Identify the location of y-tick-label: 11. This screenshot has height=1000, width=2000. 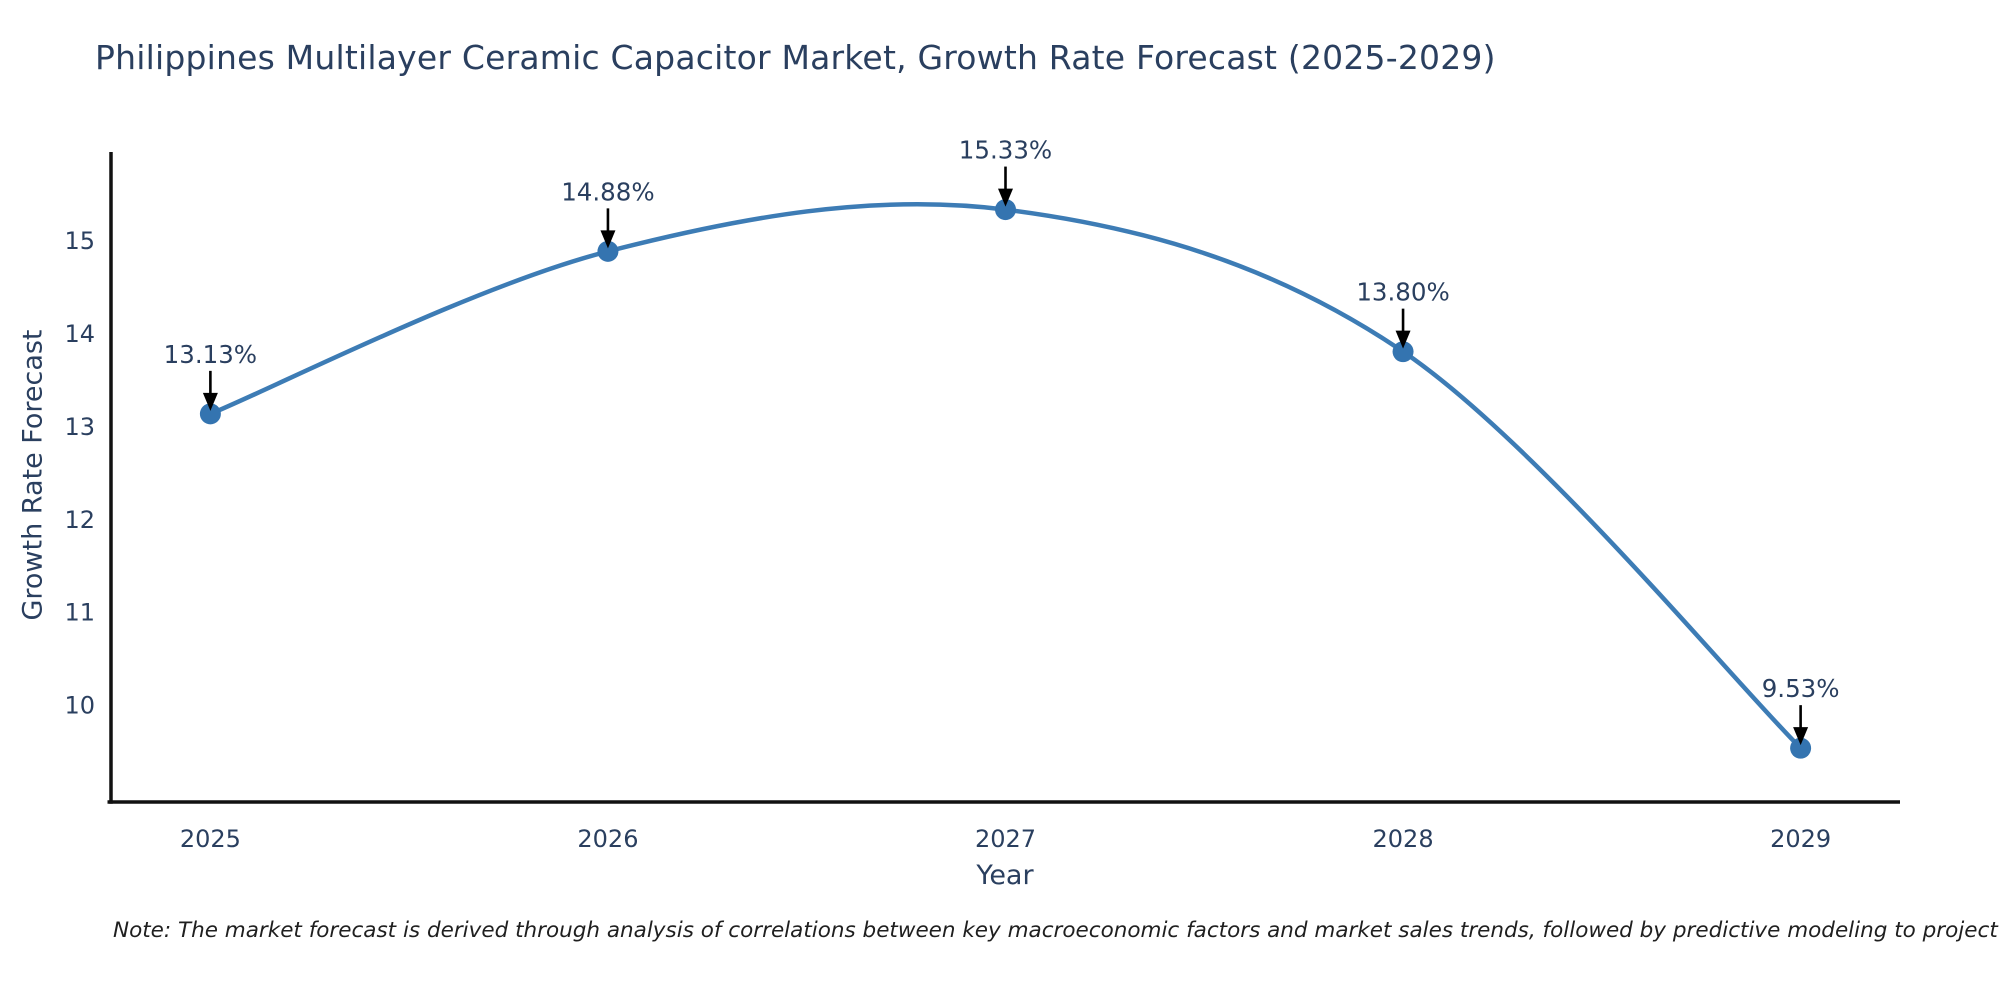
(79, 613).